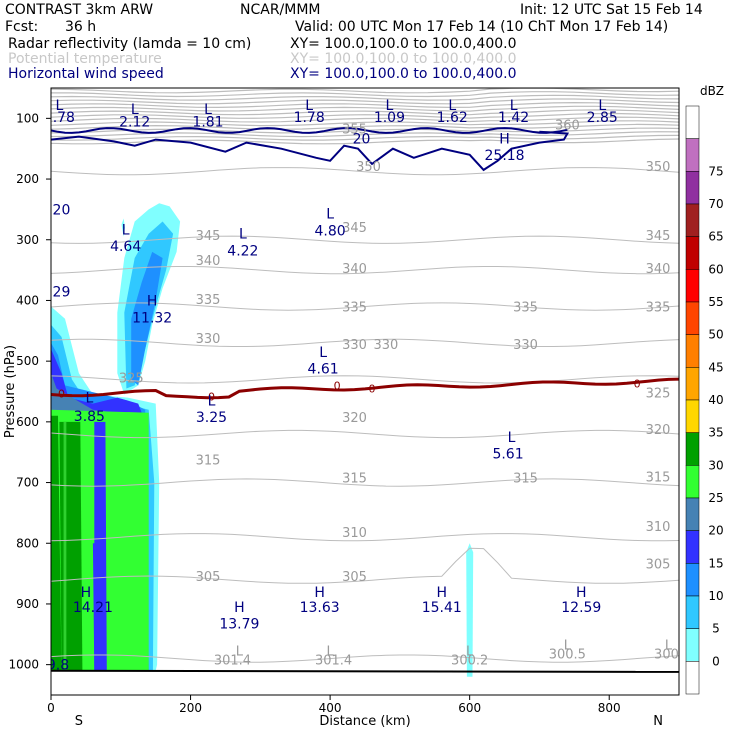 Image resolution: width=740 pixels, height=740 pixels. Describe the element at coordinates (134, 122) in the screenshot. I see `wind-label: 2.12` at that location.